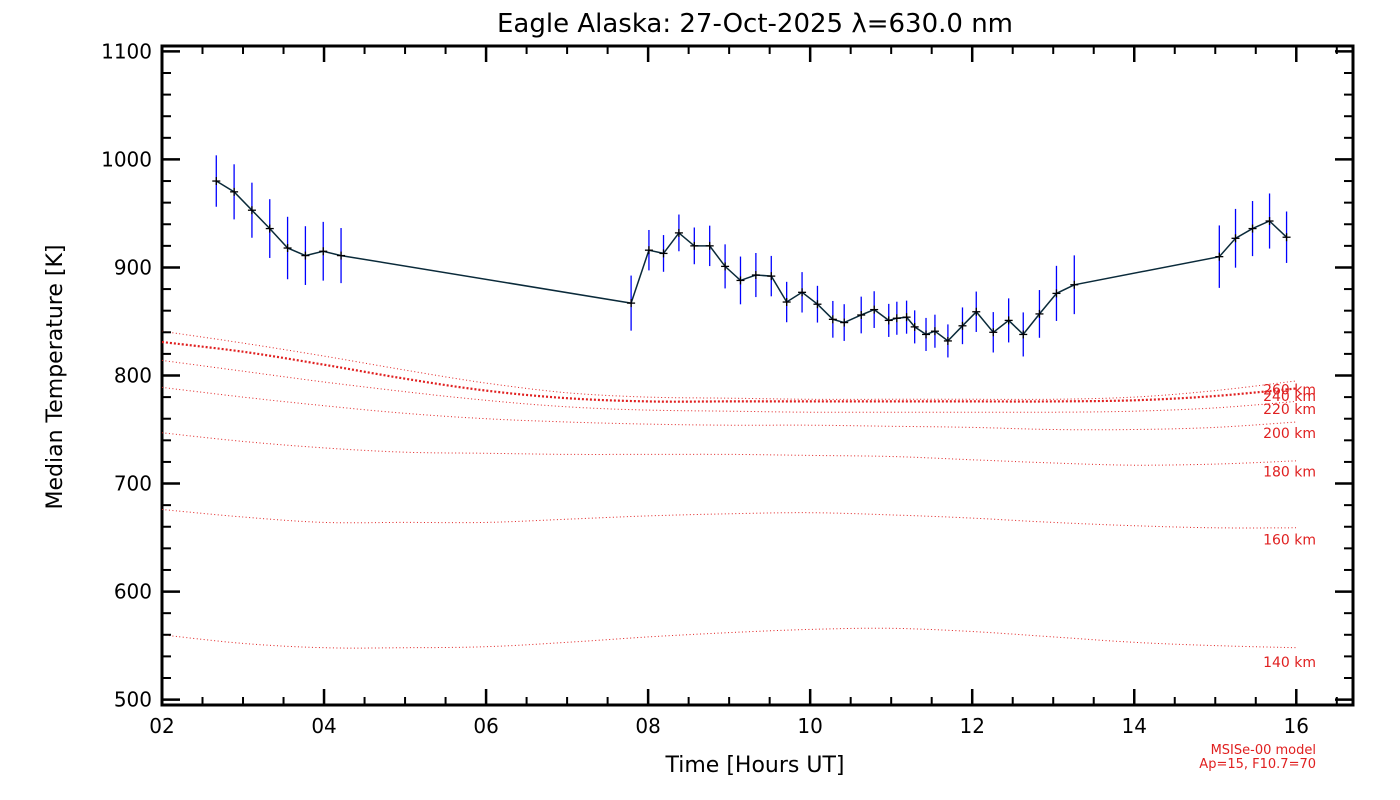  Describe the element at coordinates (729, 638) in the screenshot. I see `model-curve-140-km` at that location.